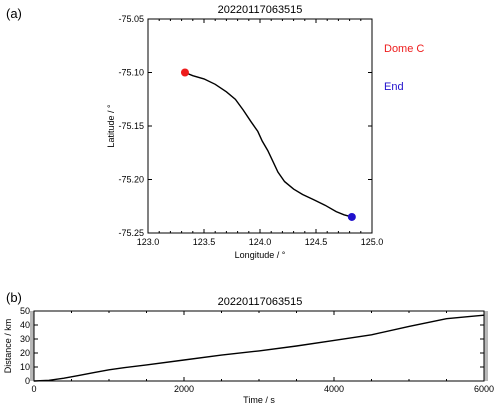  I want to click on panel-a-x-tick-label: 125.0, so click(372, 242).